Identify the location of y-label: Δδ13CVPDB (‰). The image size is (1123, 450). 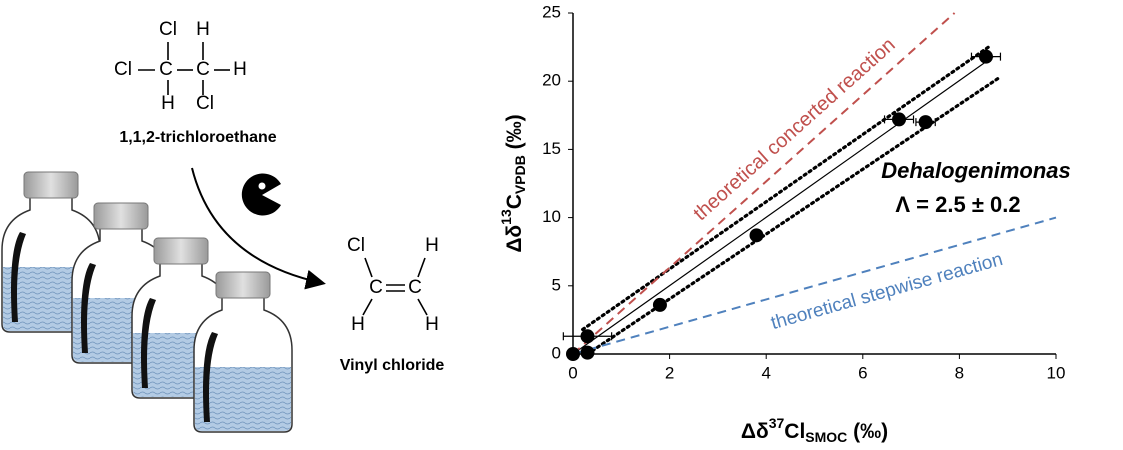
(513, 183).